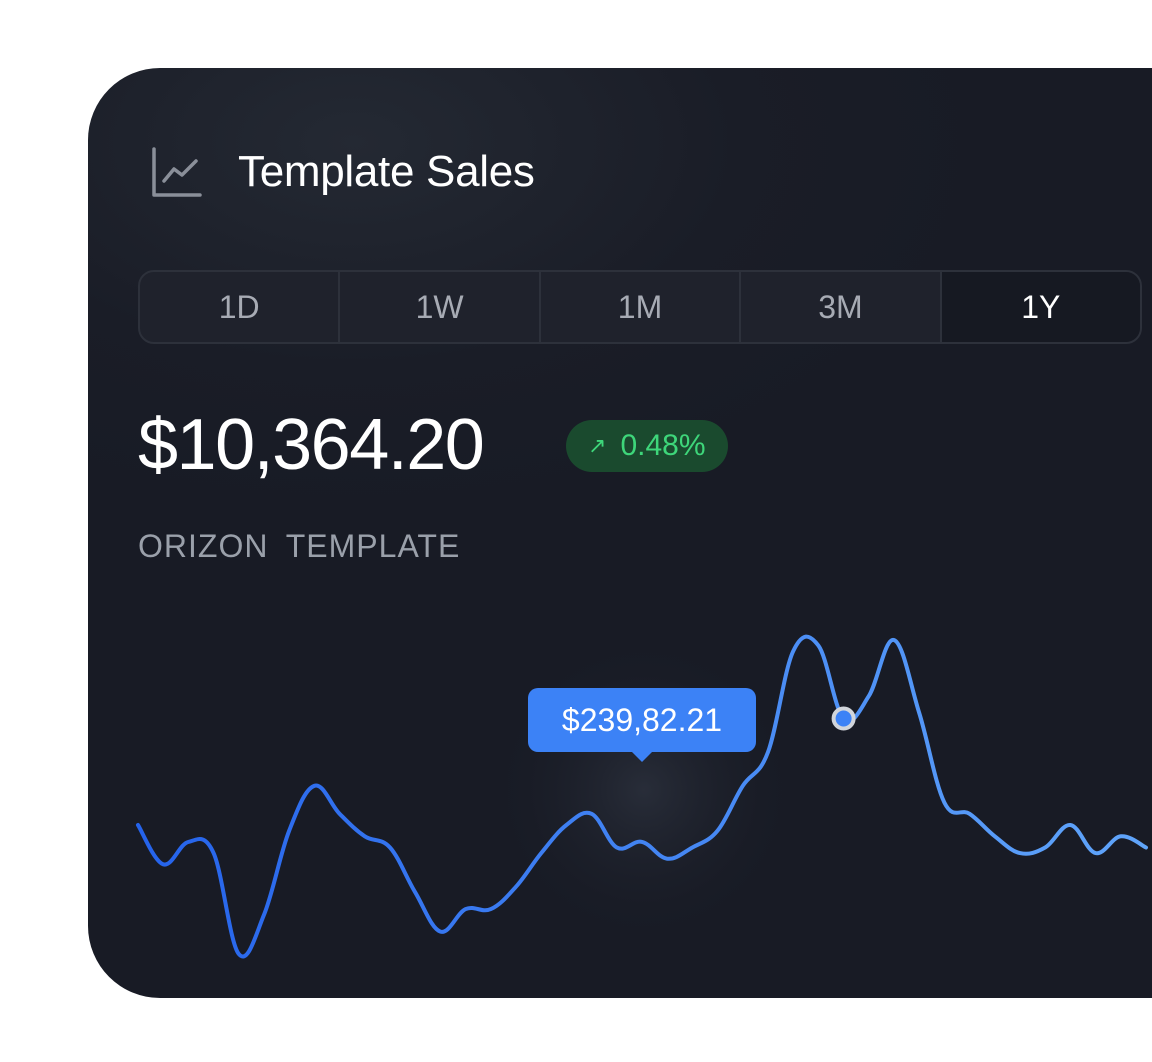  I want to click on card-header: Template Sales, so click(342, 172).